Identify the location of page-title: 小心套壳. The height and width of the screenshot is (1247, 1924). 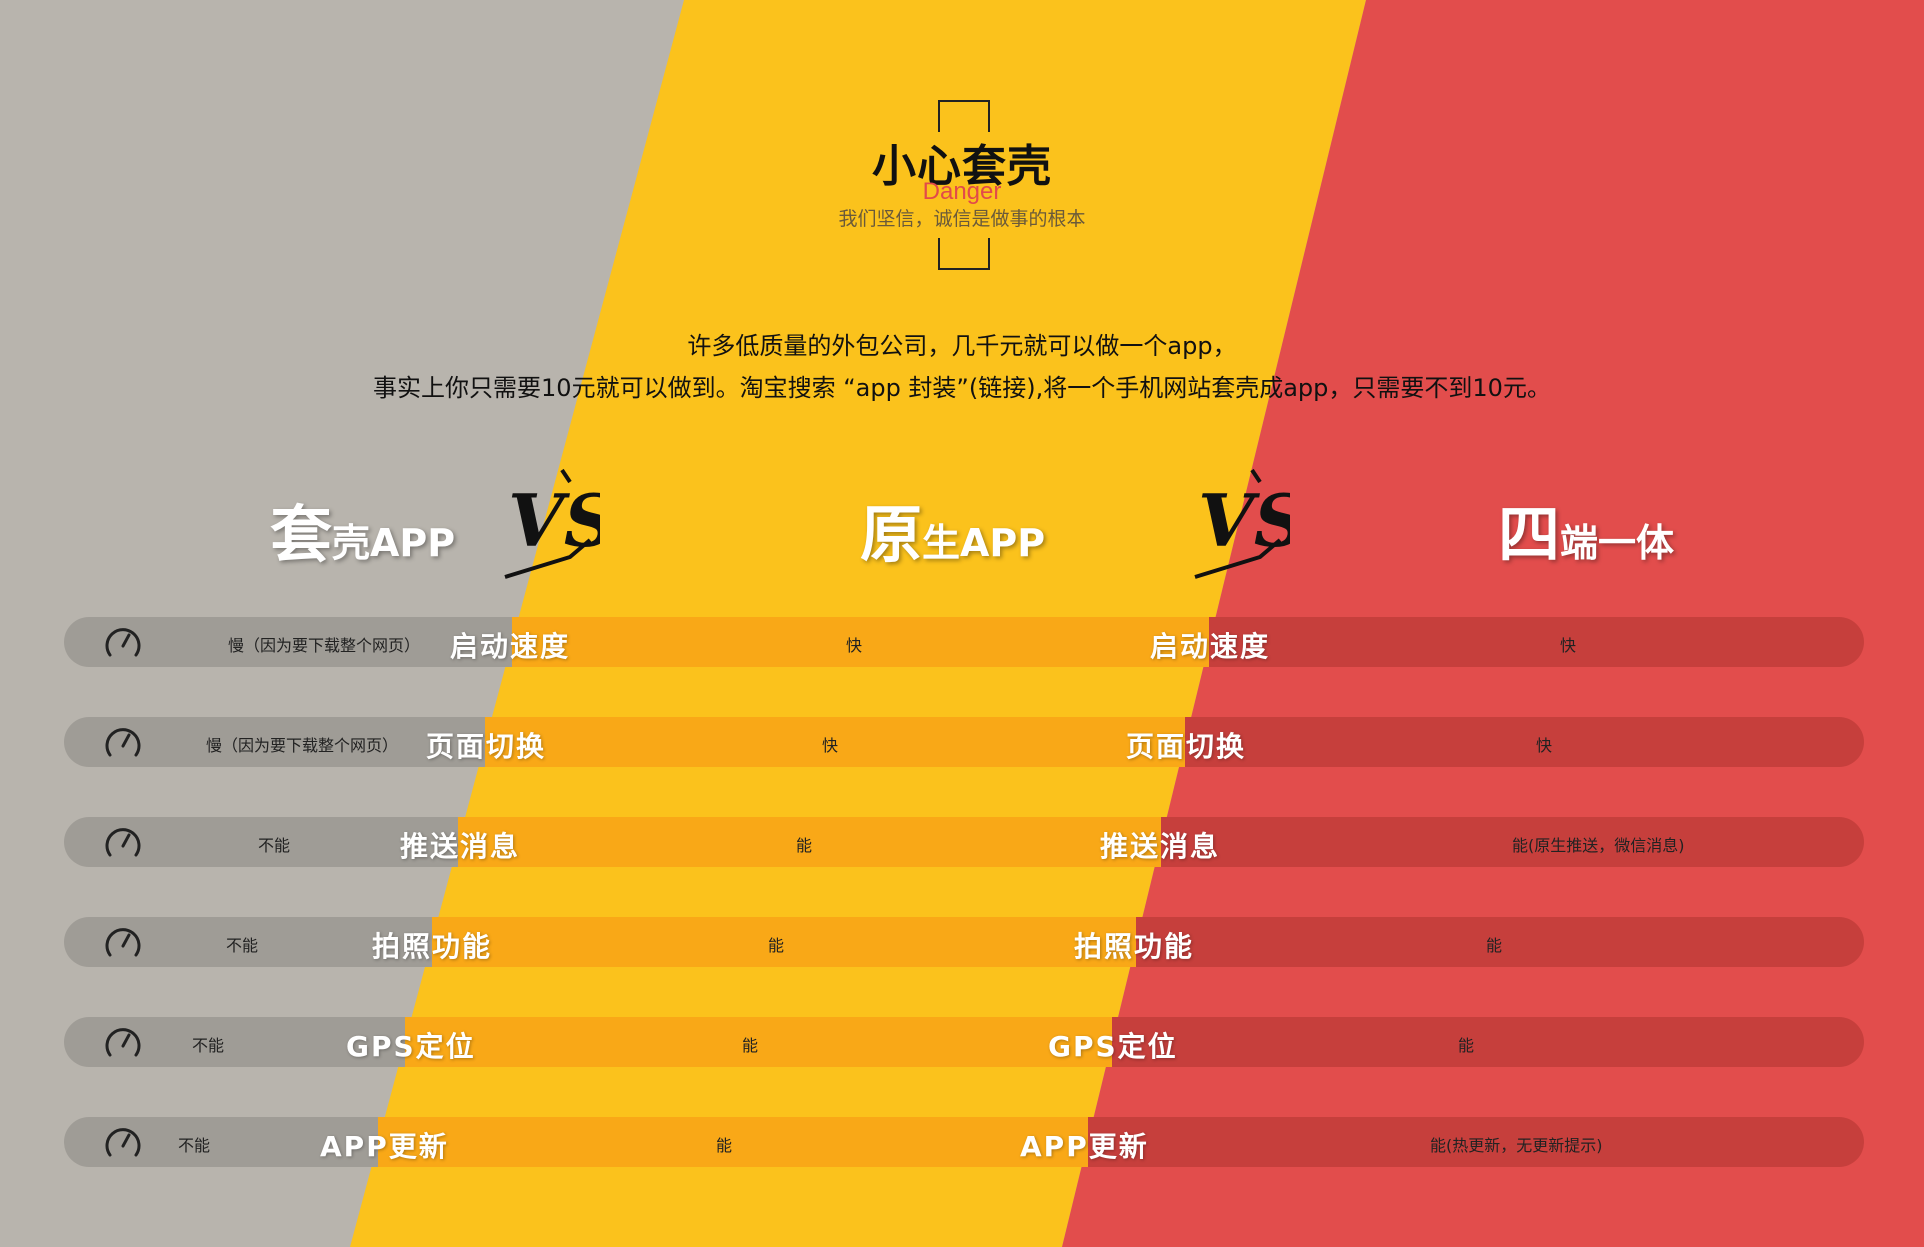
(962, 166).